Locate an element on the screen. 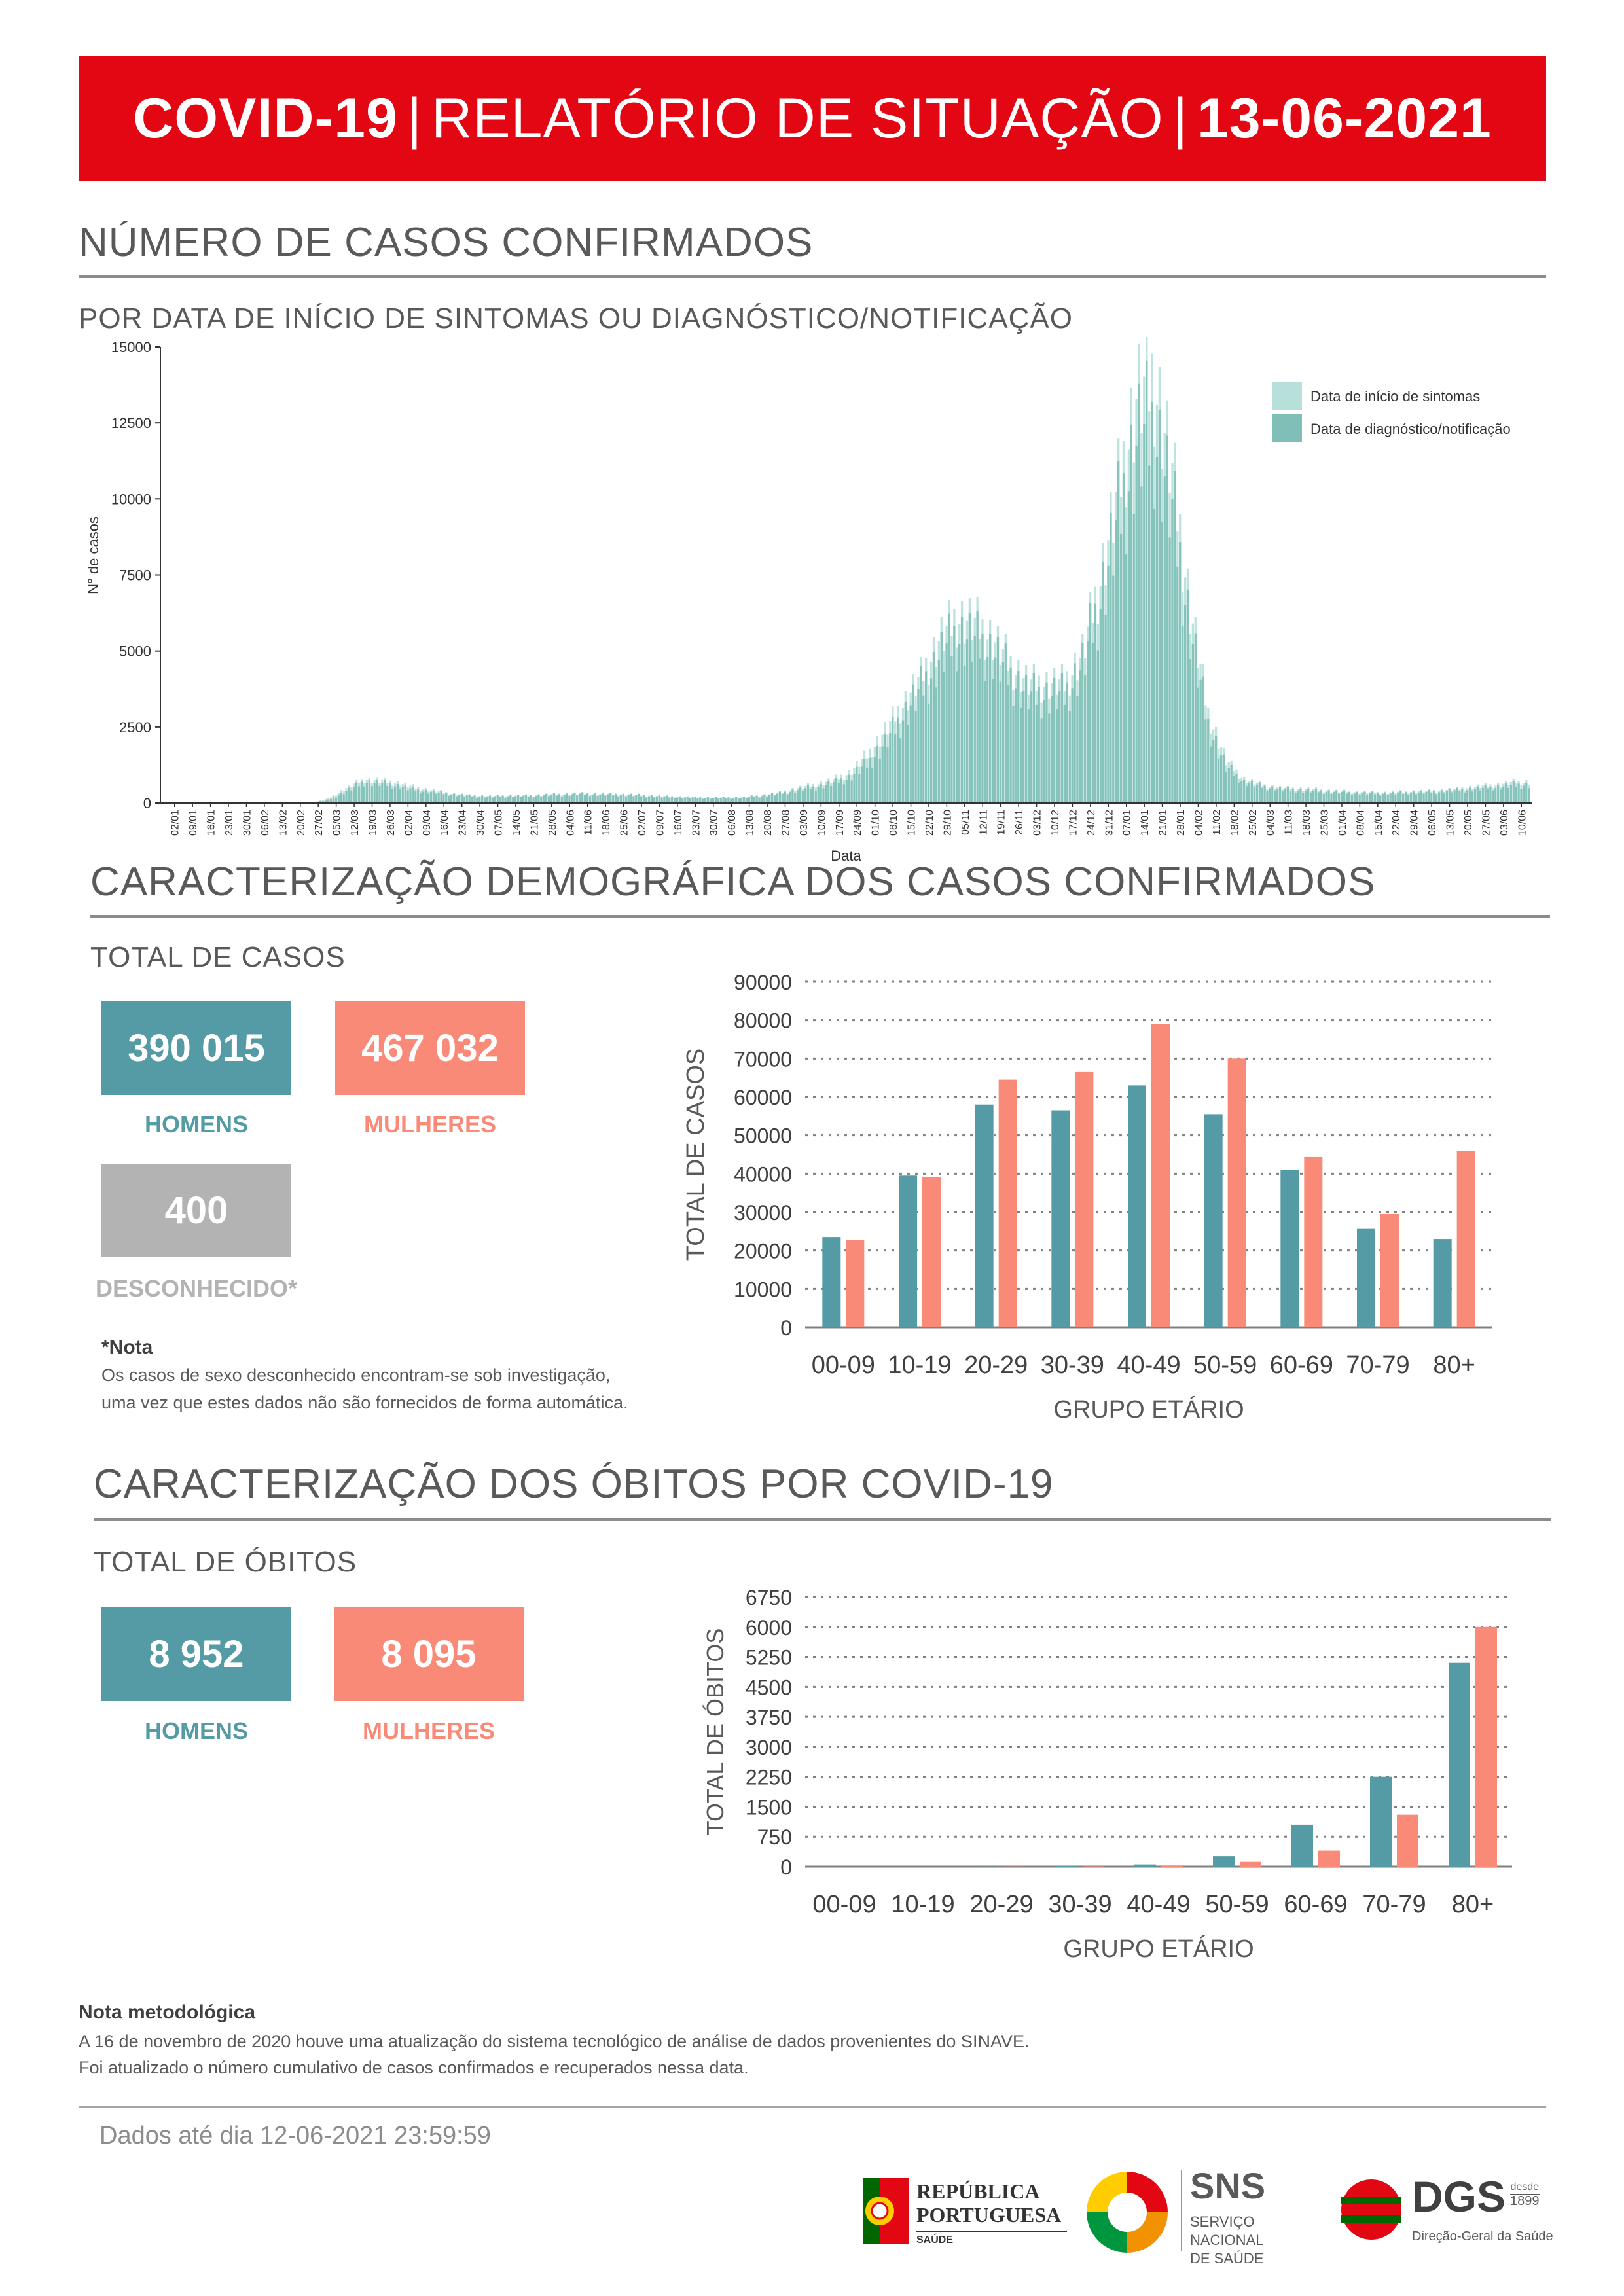 This screenshot has height=2296, width=1624. deaths-section-title: CARACTERIZAÇÃO DOS ÓBITOS POR COVID-19 is located at coordinates (574, 1484).